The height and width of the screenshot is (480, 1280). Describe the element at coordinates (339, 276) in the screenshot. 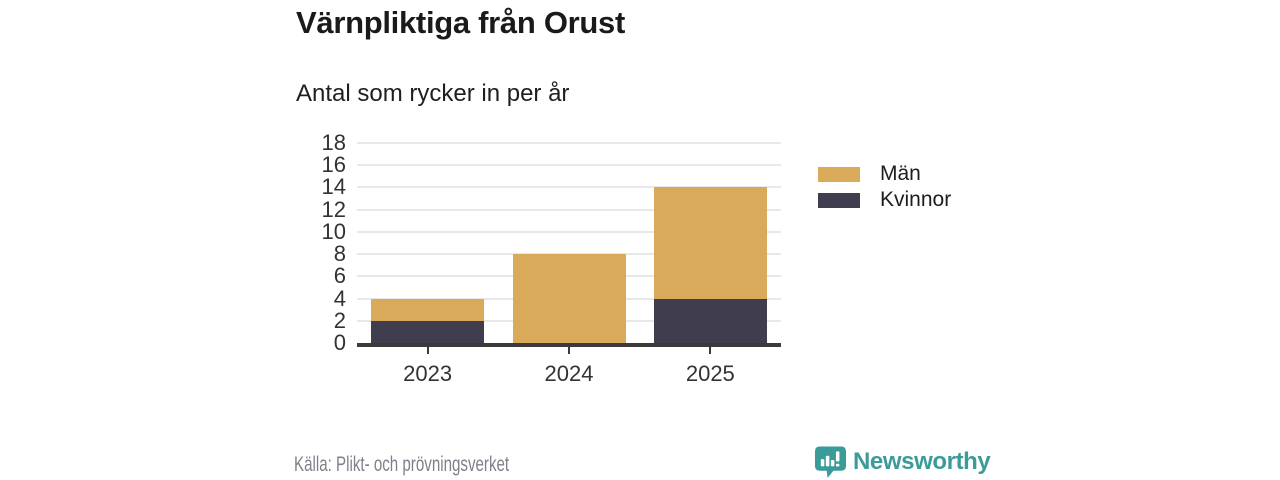

I see `y-tick-label: 6` at that location.